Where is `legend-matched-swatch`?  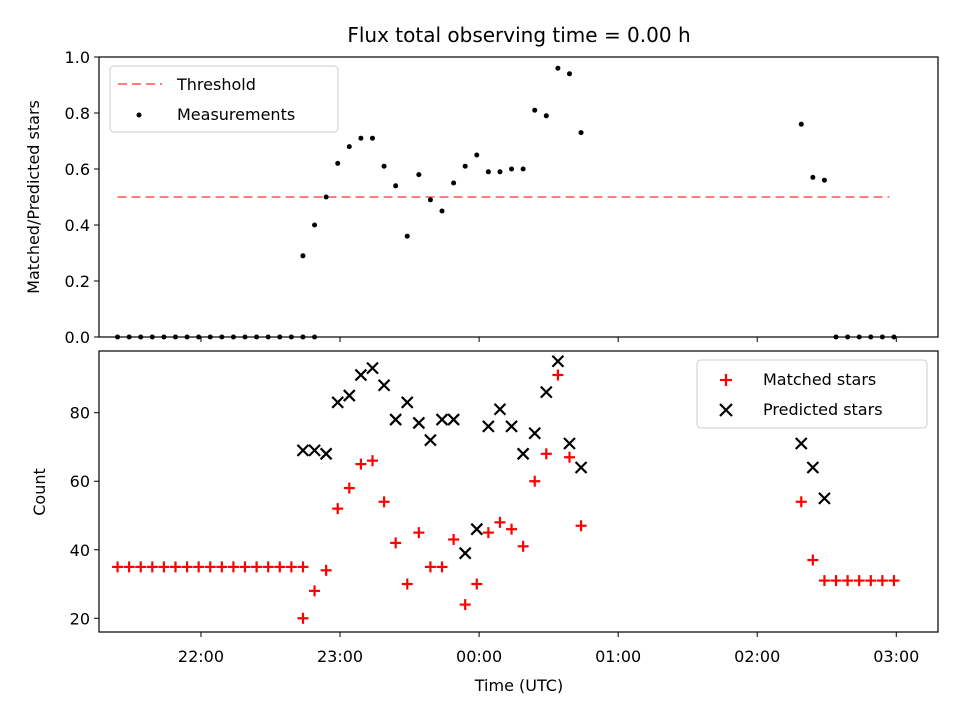 legend-matched-swatch is located at coordinates (726, 380).